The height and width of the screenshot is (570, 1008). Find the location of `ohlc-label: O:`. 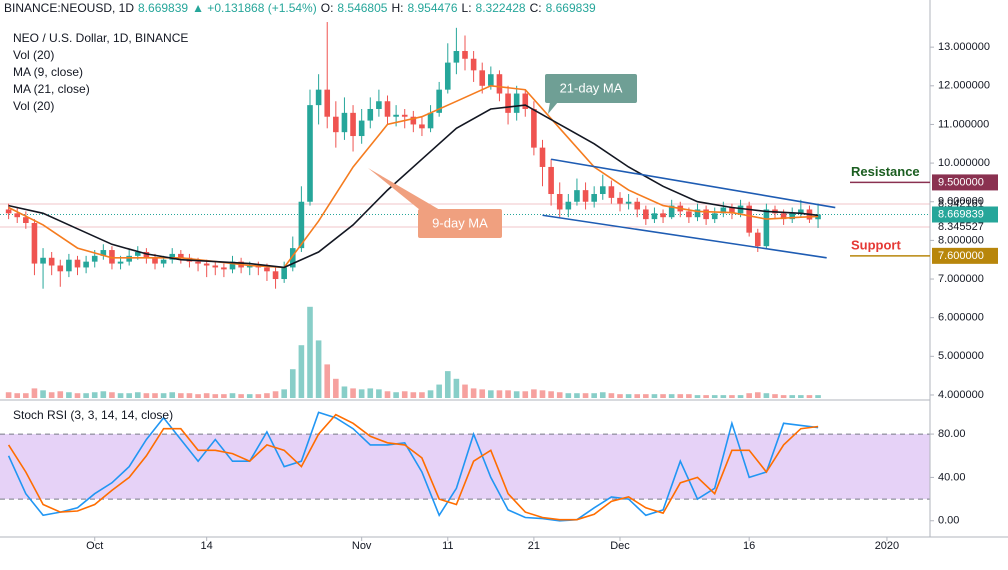

ohlc-label: O: is located at coordinates (327, 8).